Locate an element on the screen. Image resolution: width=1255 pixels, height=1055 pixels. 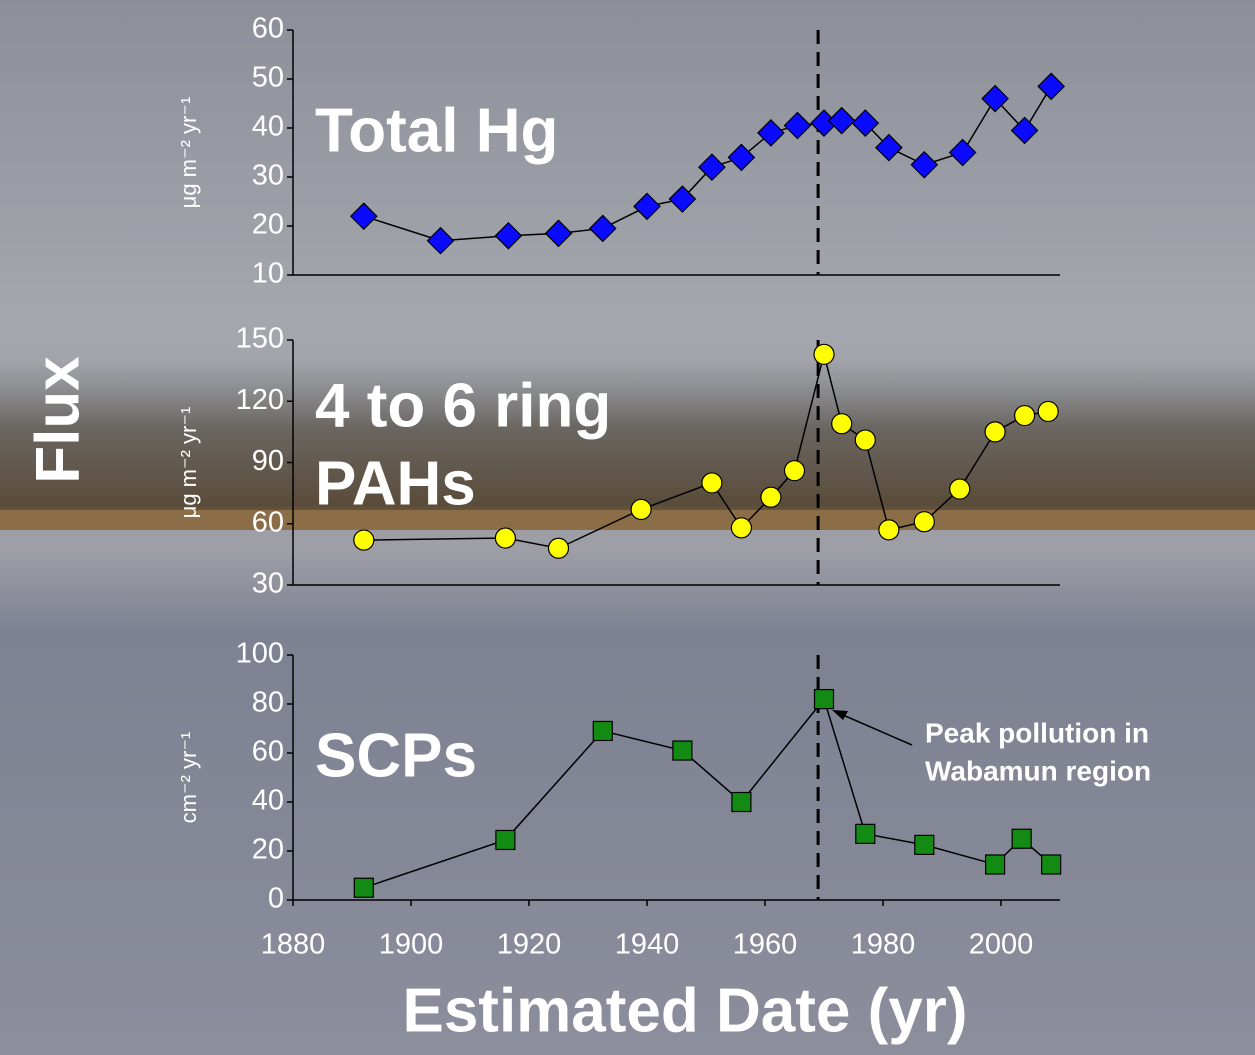
annotation-arrowhead is located at coordinates (840, 715).